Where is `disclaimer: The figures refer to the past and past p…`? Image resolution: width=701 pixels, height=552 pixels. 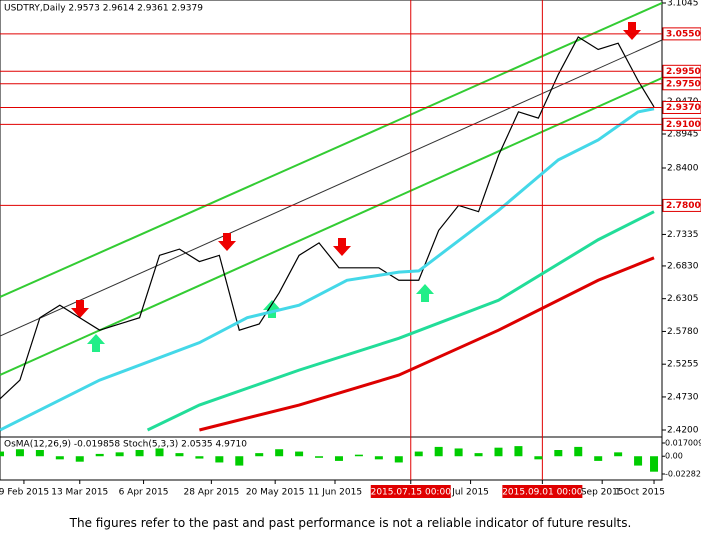 disclaimer: The figures refer to the past and past p… is located at coordinates (350, 523).